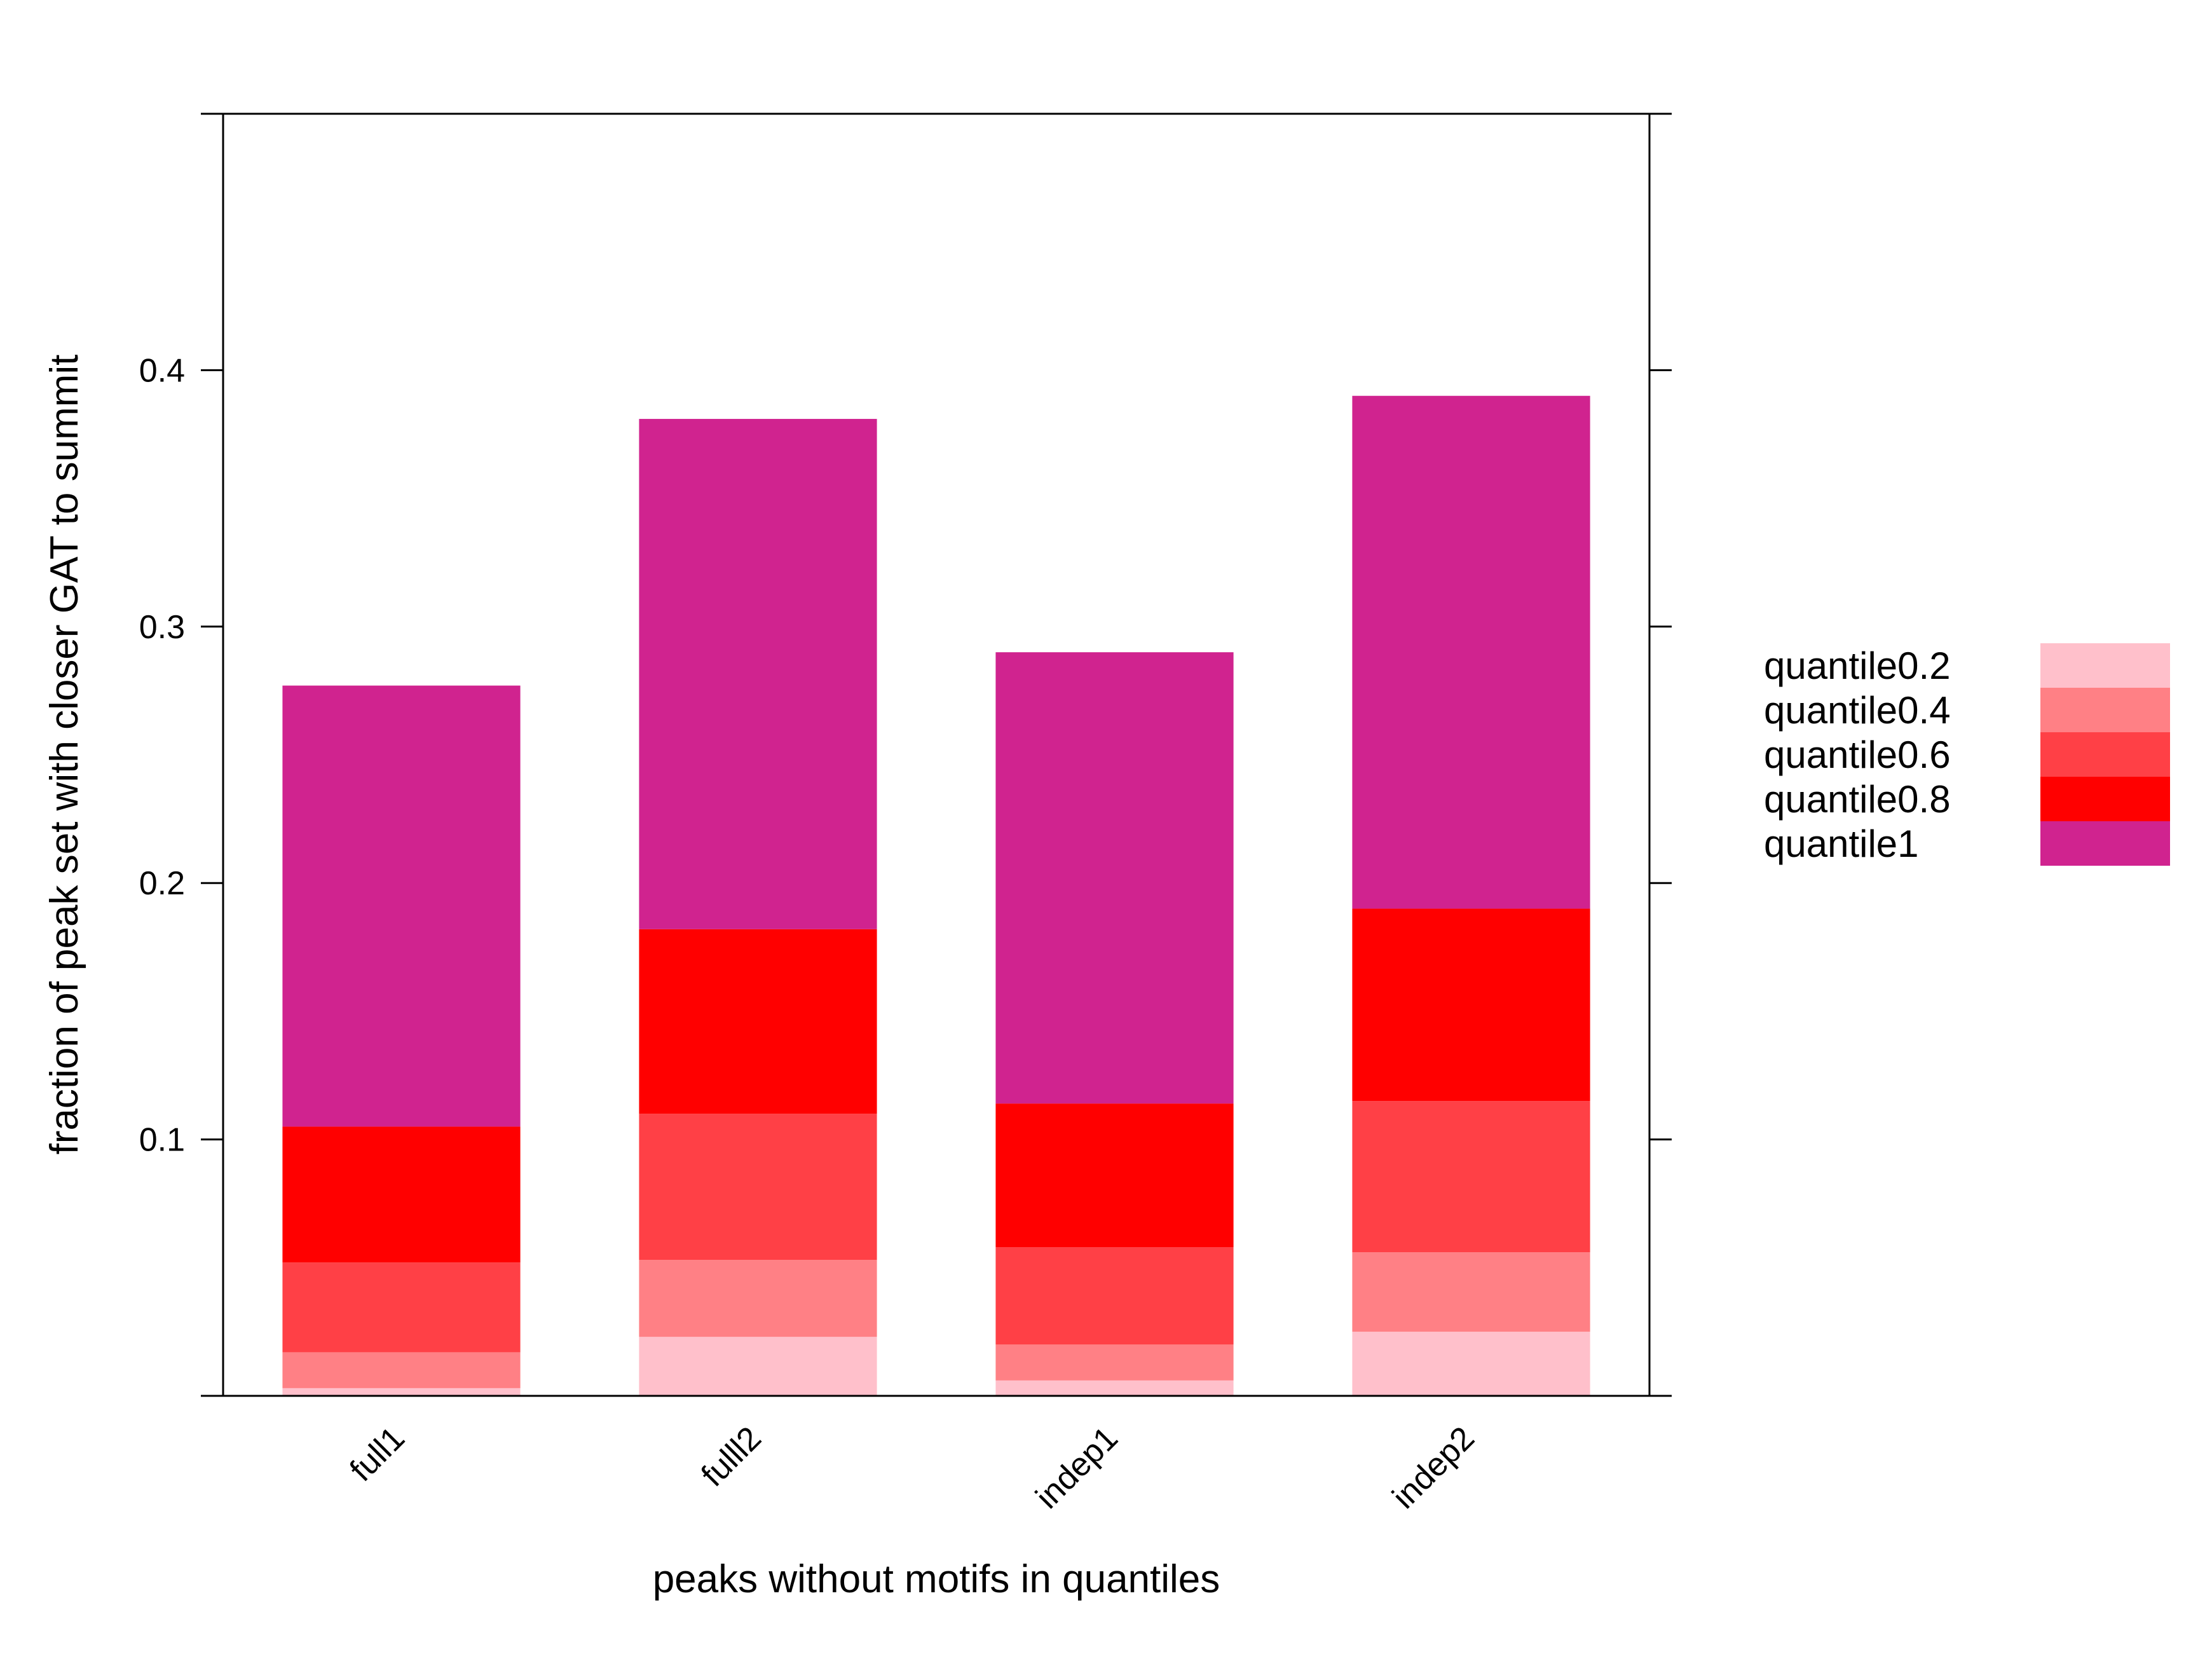 This screenshot has height=1659, width=2212. What do you see at coordinates (1471, 652) in the screenshot?
I see `bar-indep2-quantile1` at bounding box center [1471, 652].